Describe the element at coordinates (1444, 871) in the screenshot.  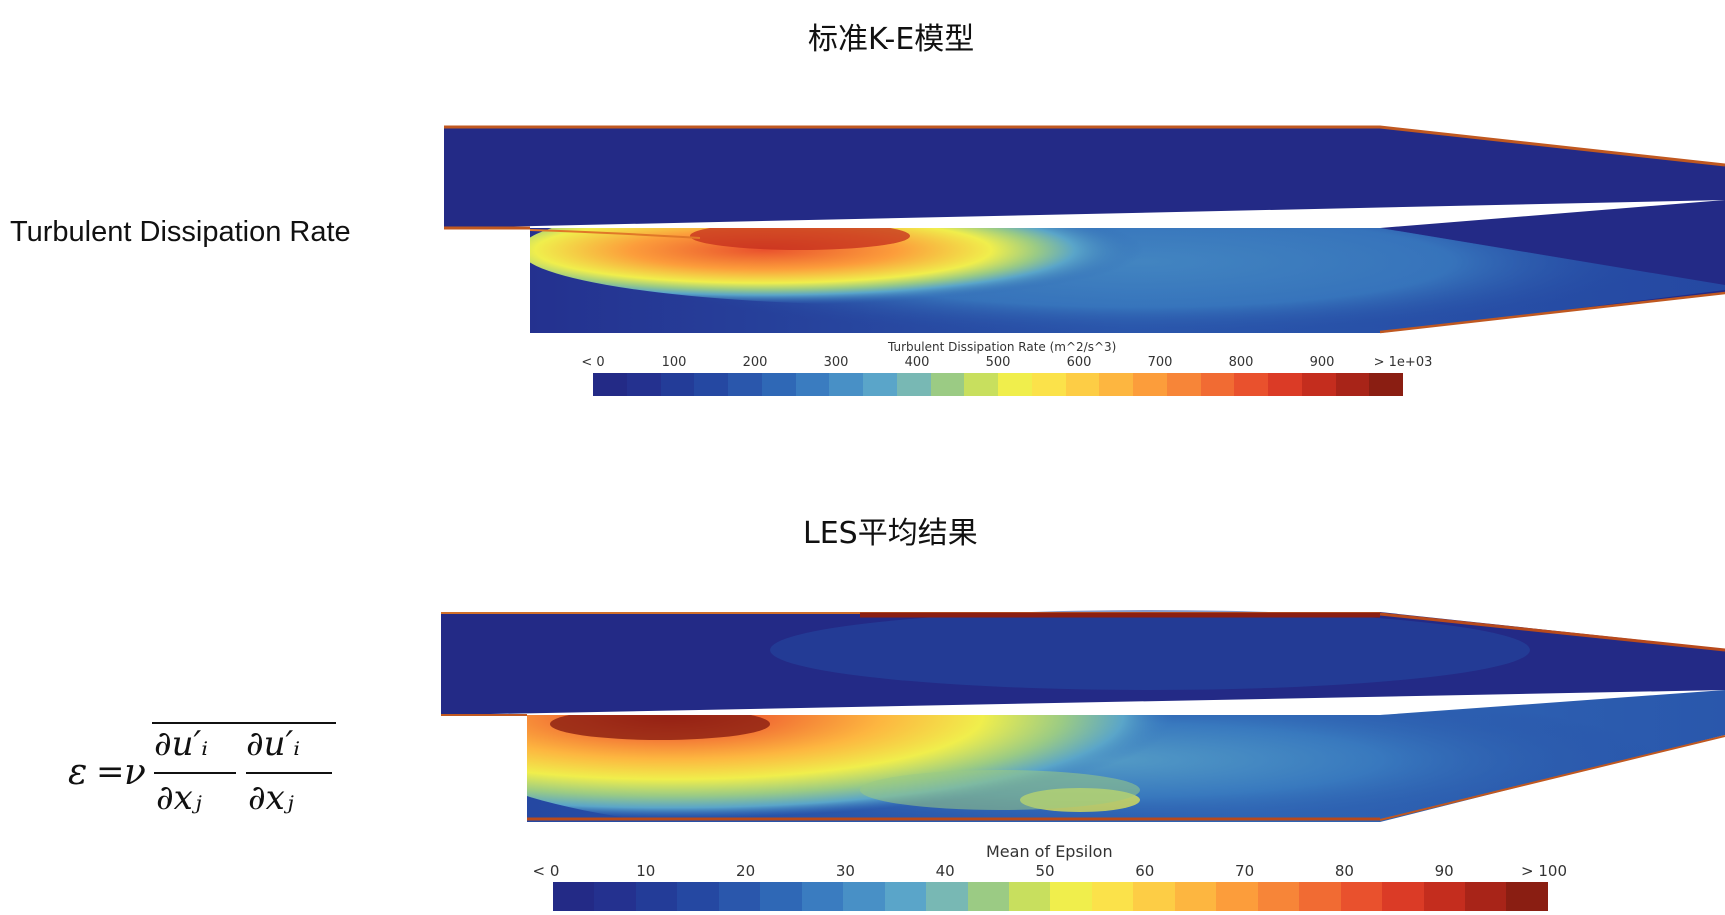
I see `colorbar-tick-label: 90` at that location.